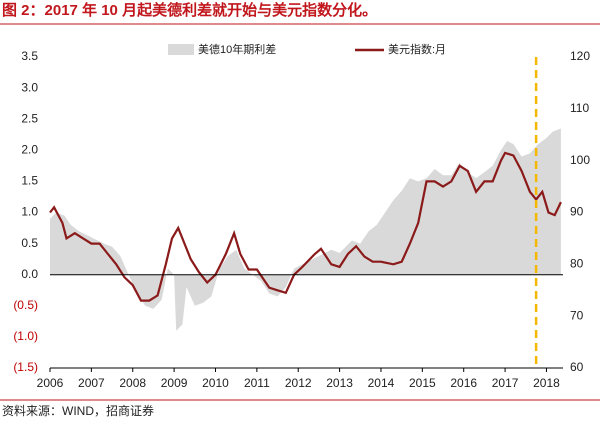 Image resolution: width=600 pixels, height=428 pixels. What do you see at coordinates (339, 383) in the screenshot?
I see `x-tick-label: 2013` at bounding box center [339, 383].